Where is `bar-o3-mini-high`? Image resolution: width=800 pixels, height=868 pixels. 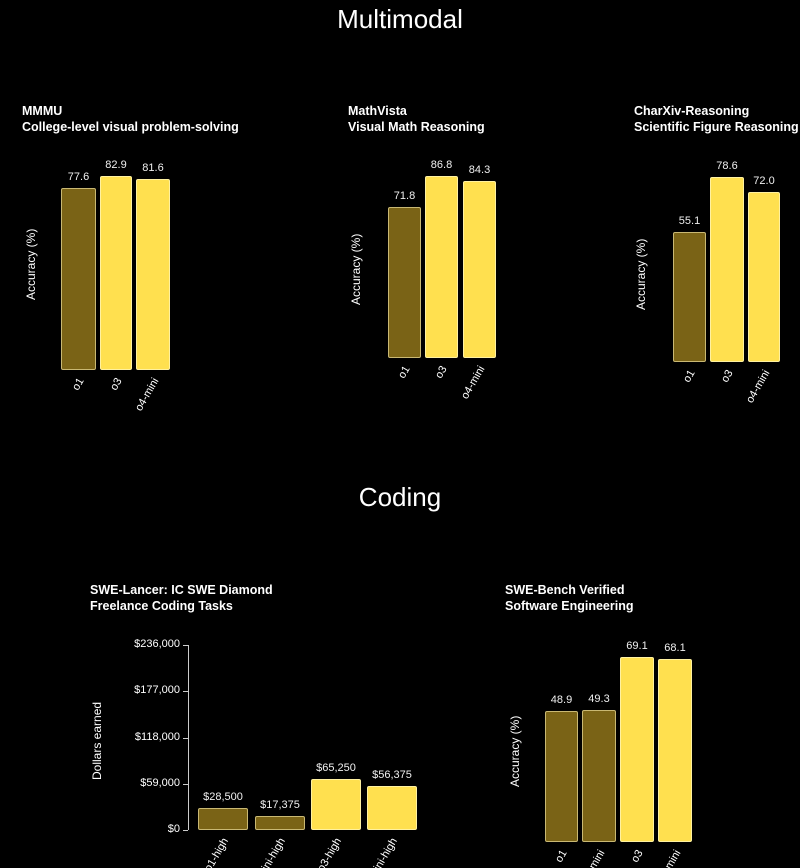 bar-o3-mini-high is located at coordinates (280, 823).